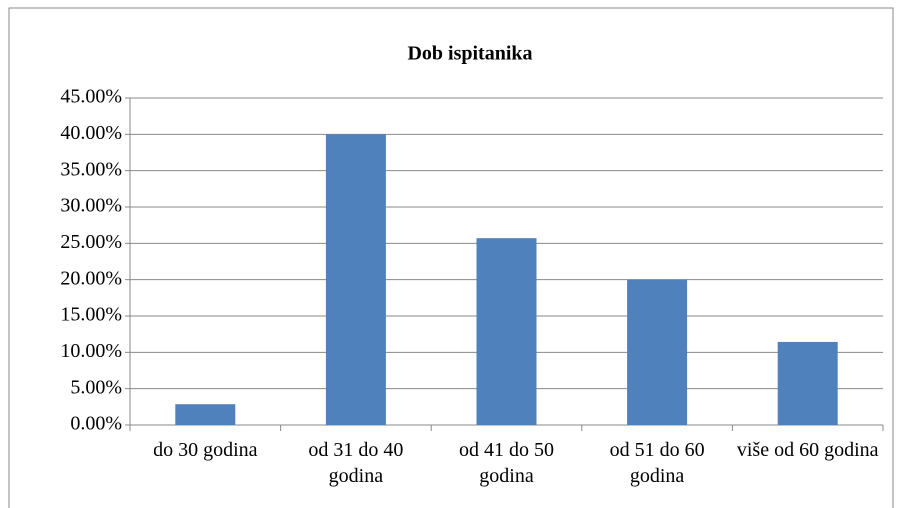  Describe the element at coordinates (356, 463) in the screenshot. I see `x-tick-label: od 31 do 40 godina` at that location.